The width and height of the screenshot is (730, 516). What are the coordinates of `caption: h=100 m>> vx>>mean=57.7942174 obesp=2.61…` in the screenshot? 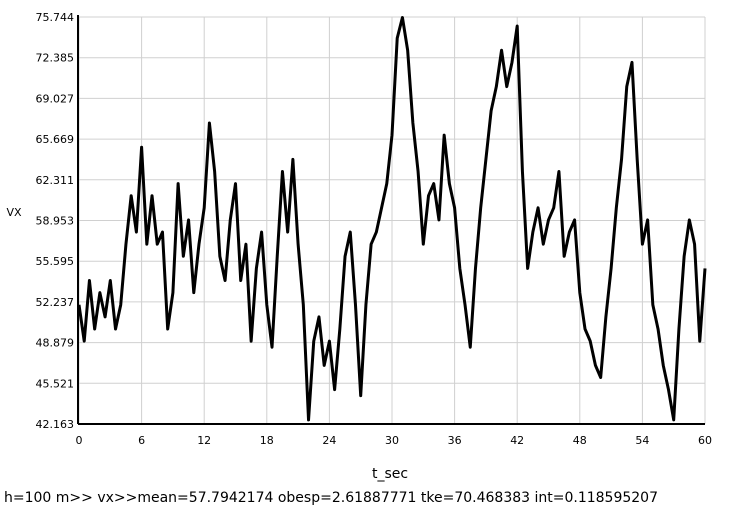 It's located at (331, 498).